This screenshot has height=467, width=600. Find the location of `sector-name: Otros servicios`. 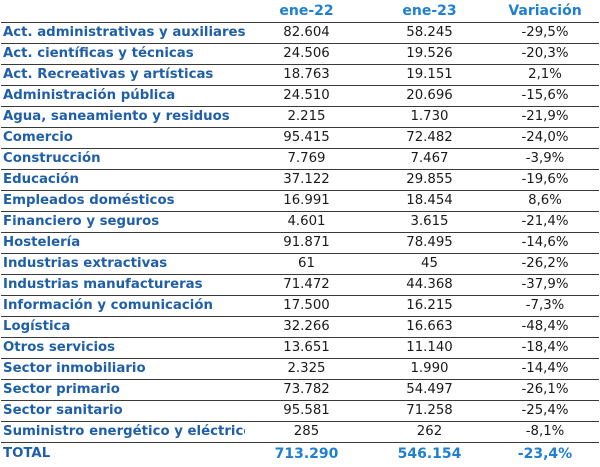

sector-name: Otros servicios is located at coordinates (123, 348).